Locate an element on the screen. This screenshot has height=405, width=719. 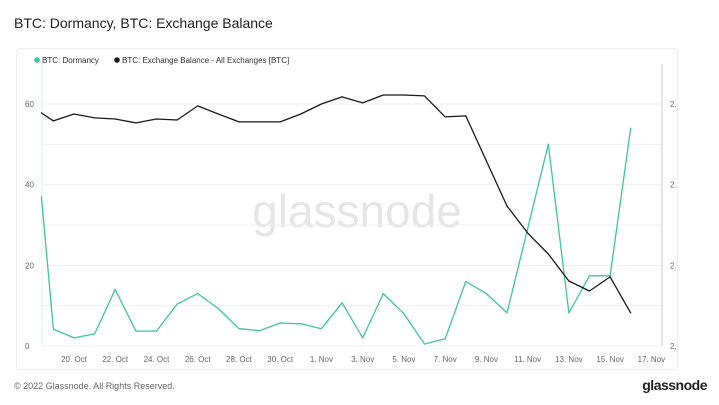
y-right-tick-label: 2.275M is located at coordinates (673, 346).